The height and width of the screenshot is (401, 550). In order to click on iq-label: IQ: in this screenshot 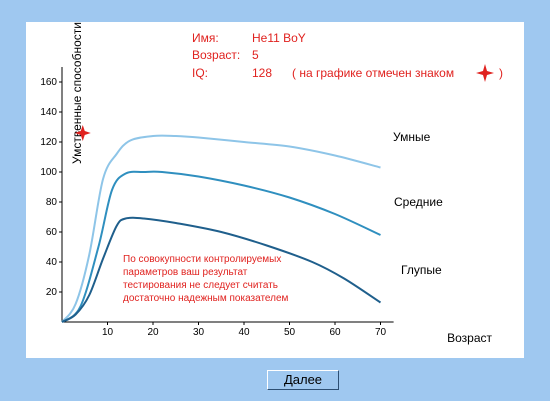, I will do `click(200, 73)`.